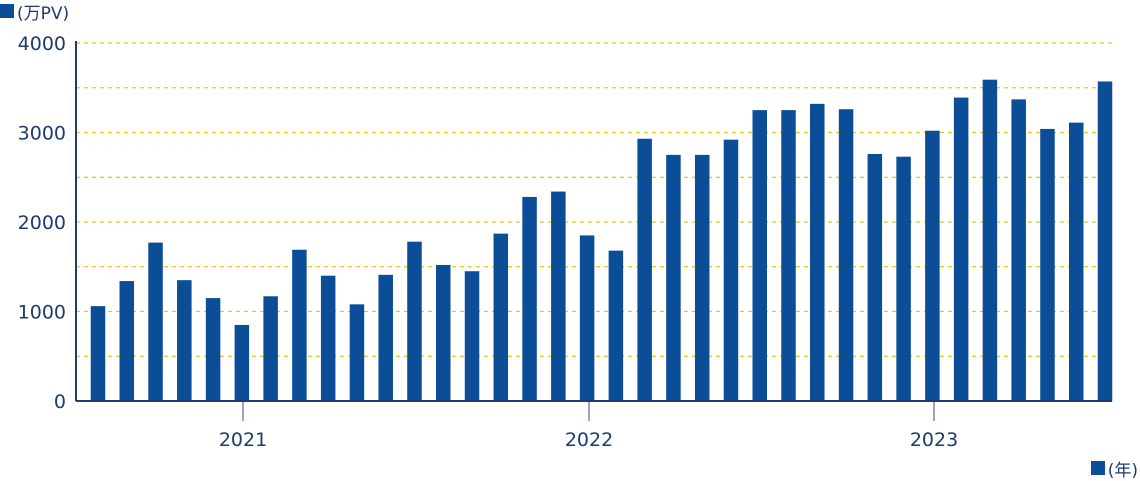  Describe the element at coordinates (589, 440) in the screenshot. I see `x-tick-label: 2022` at that location.